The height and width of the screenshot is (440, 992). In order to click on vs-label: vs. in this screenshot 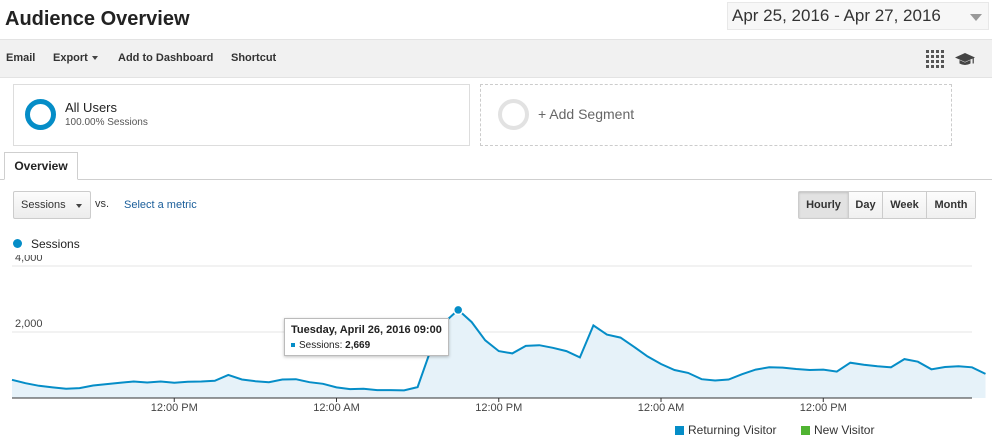, I will do `click(102, 204)`.